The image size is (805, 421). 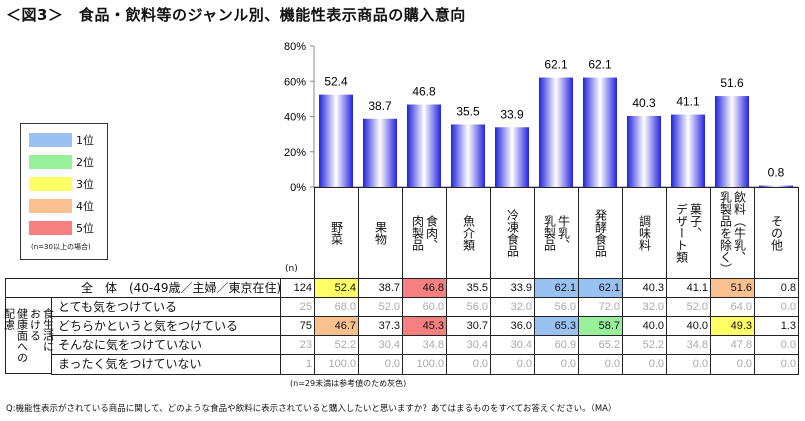 What do you see at coordinates (336, 307) in the screenshot?
I see `table-cell: 68.0` at bounding box center [336, 307].